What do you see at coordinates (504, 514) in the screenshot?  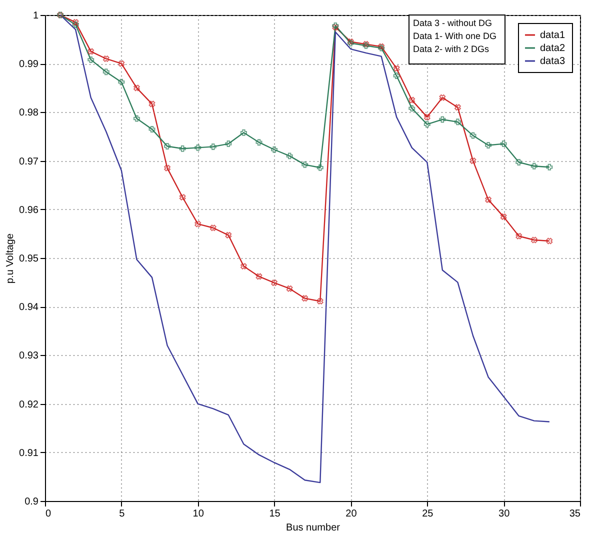 I see `x-tick-label: 30` at bounding box center [504, 514].